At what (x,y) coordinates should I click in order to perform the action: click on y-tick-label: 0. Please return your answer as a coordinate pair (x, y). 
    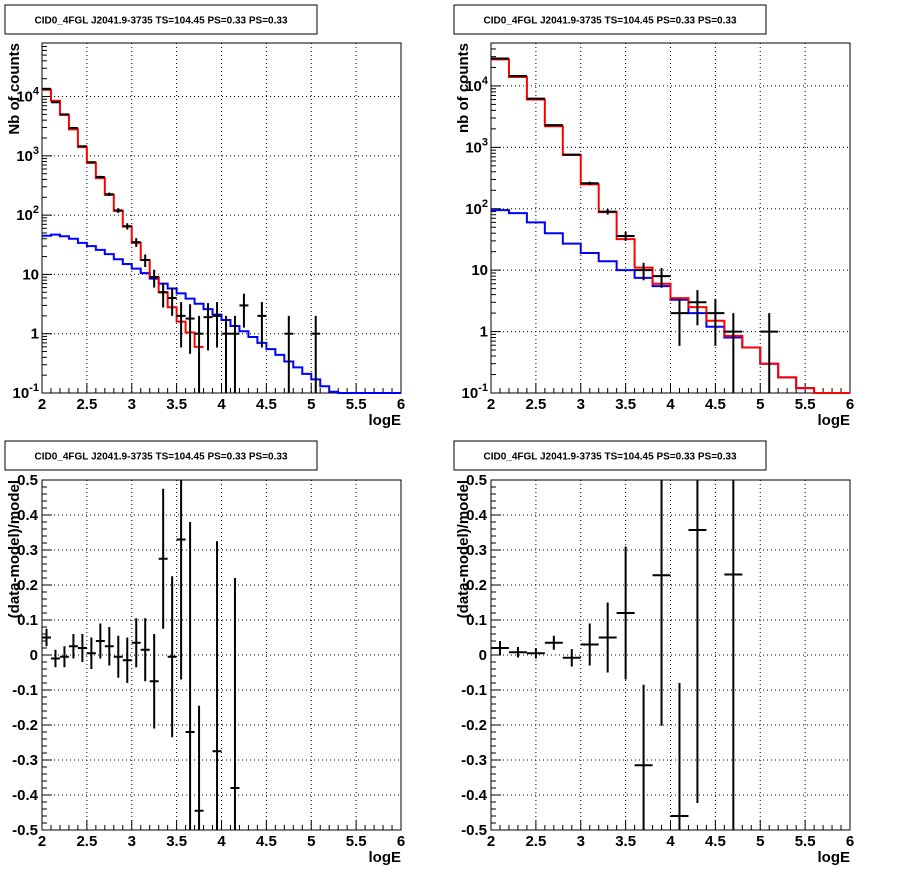
    Looking at the image, I should click on (34, 655).